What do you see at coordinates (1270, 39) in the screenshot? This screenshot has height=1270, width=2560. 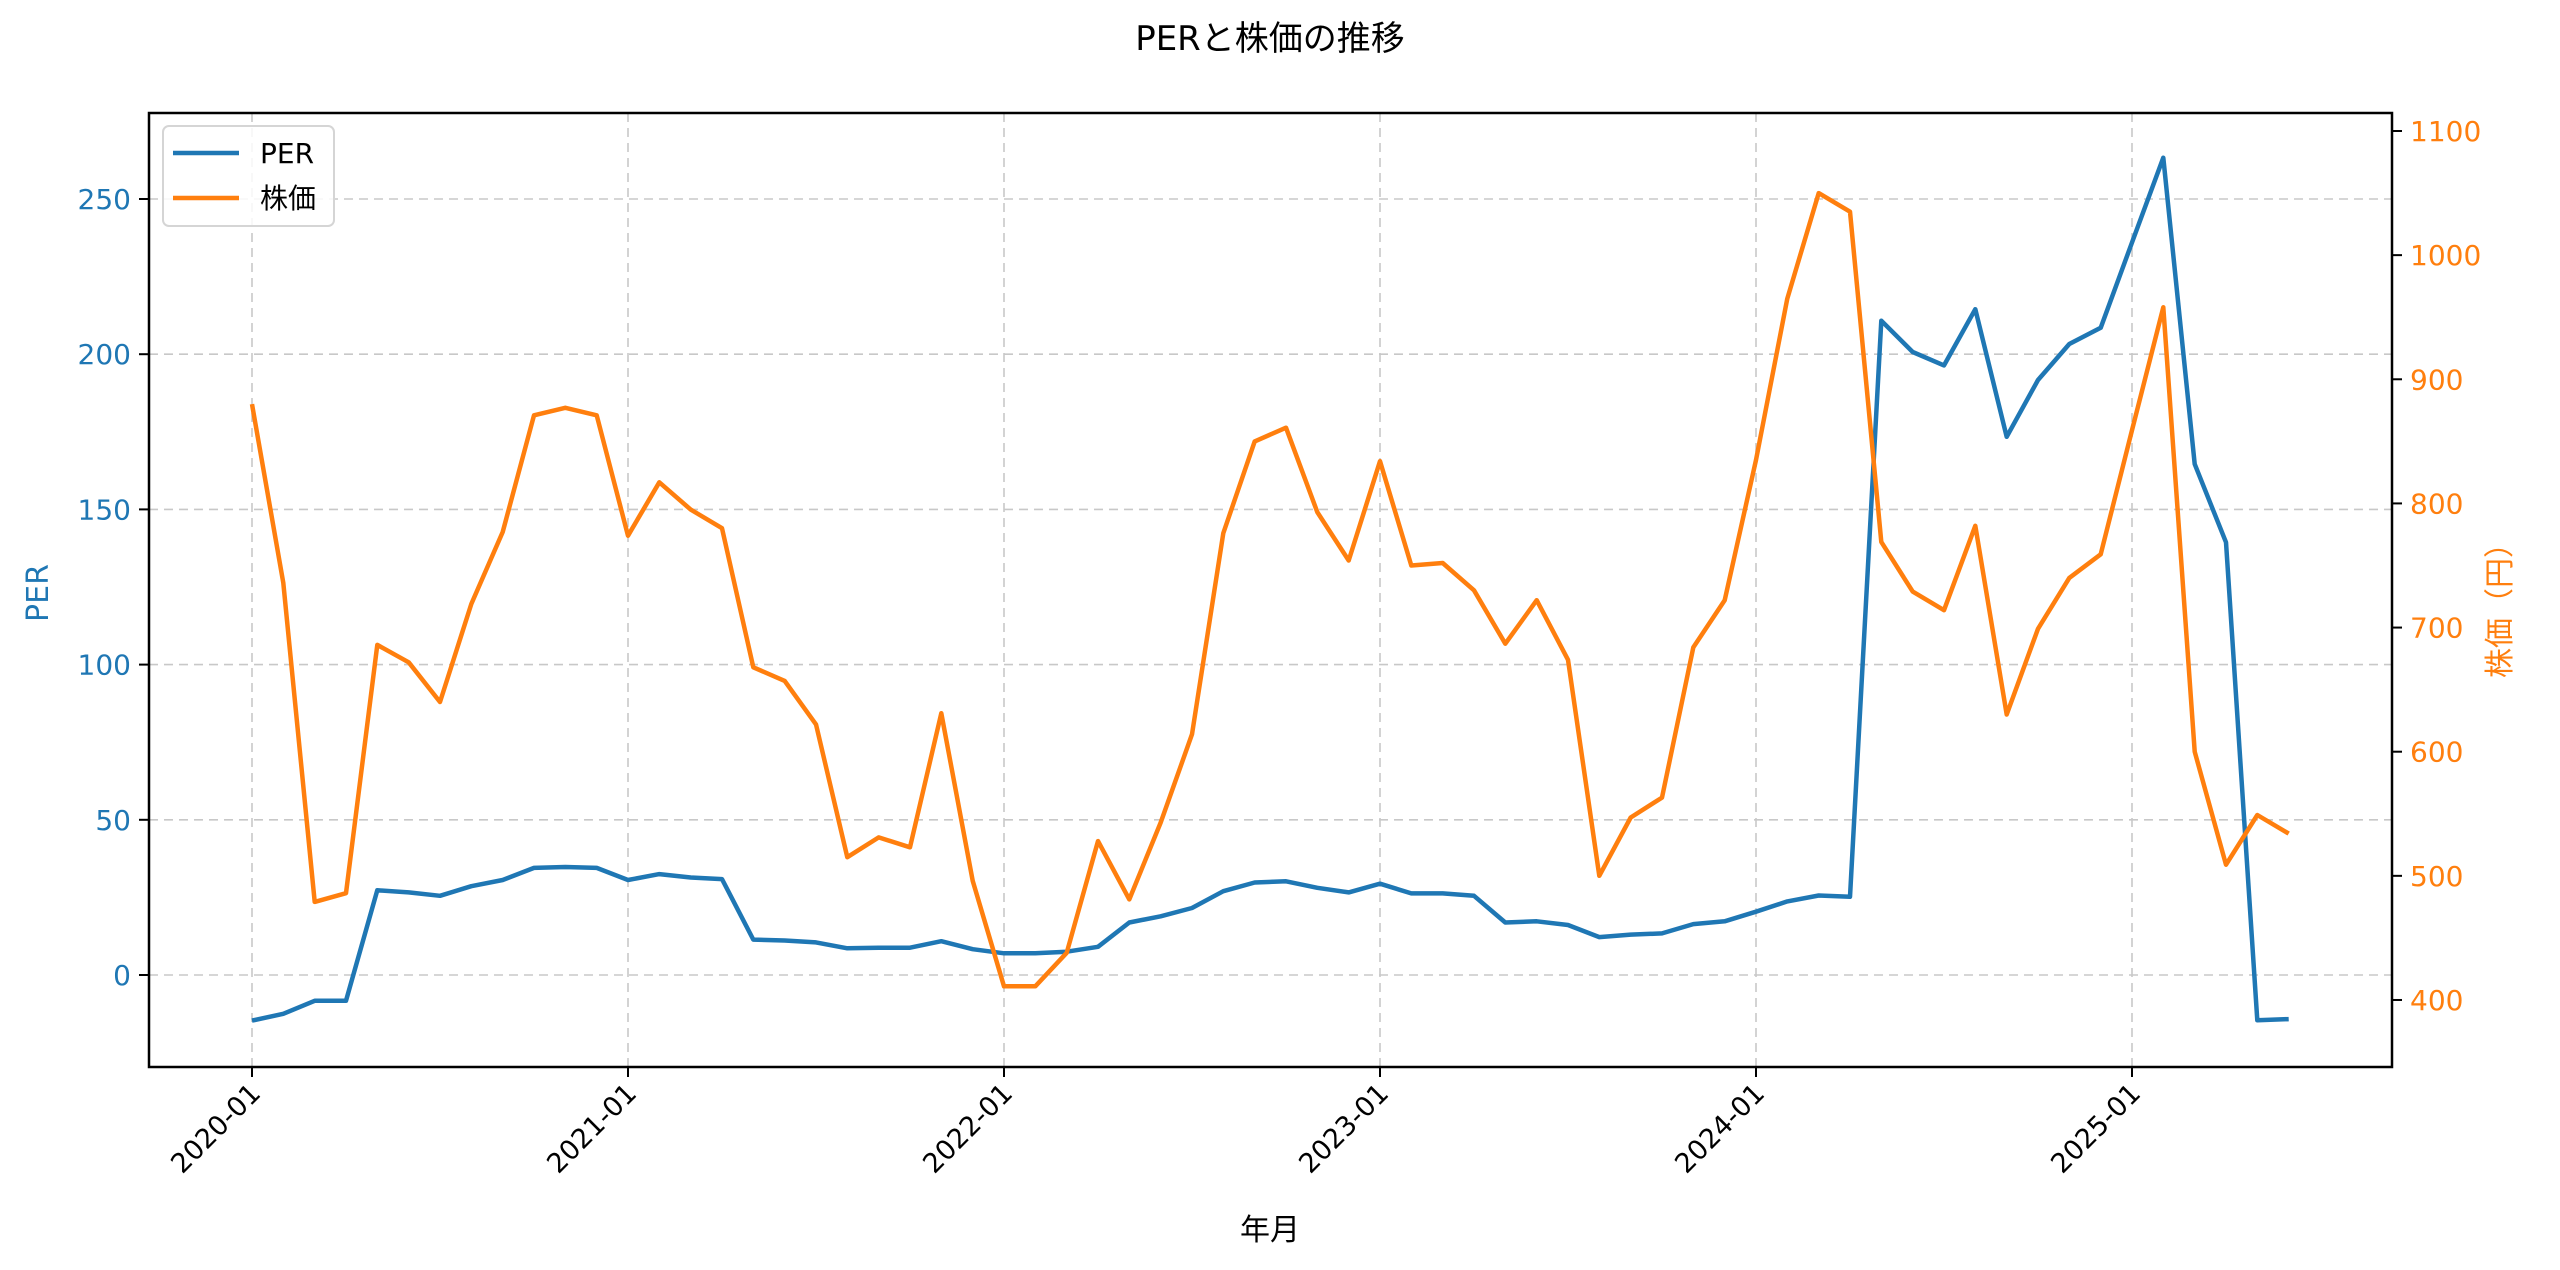 I see `chart-title: PERと株価の推移` at bounding box center [1270, 39].